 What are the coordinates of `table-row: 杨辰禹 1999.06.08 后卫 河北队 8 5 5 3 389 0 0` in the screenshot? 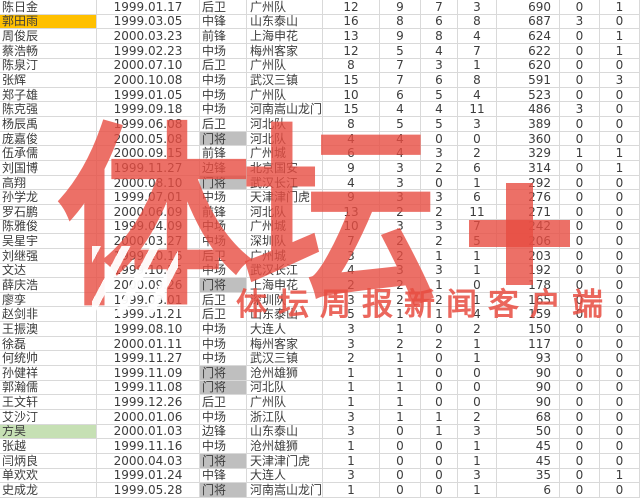 It's located at (320, 124).